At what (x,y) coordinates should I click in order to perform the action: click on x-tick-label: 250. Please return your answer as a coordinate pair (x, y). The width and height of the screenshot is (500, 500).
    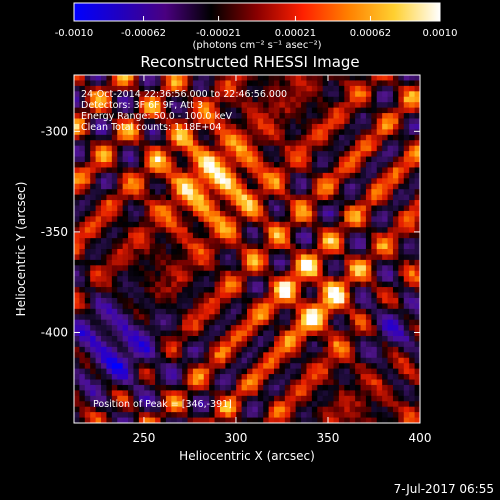
    Looking at the image, I should click on (143, 438).